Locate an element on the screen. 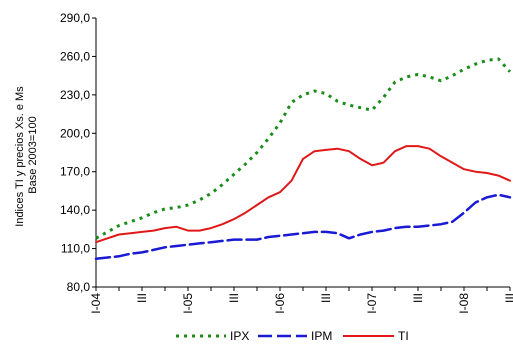  y-tick-label: 110,0 is located at coordinates (75, 249).